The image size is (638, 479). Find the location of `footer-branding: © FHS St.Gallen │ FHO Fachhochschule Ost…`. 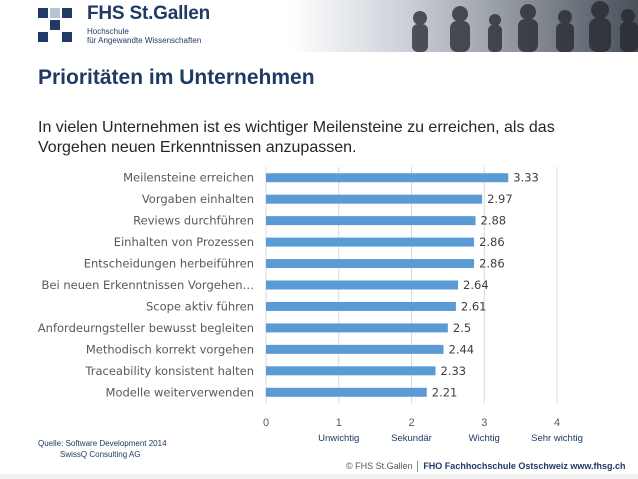

footer-branding: © FHS St.Gallen │ FHO Fachhochschule Ost… is located at coordinates (486, 466).